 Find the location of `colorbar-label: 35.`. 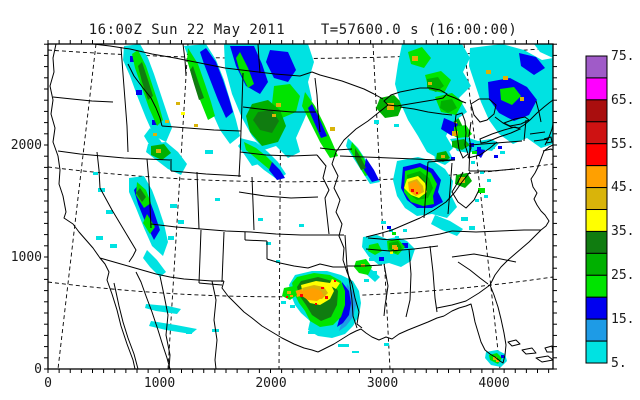

colorbar-label: 35. is located at coordinates (622, 231).